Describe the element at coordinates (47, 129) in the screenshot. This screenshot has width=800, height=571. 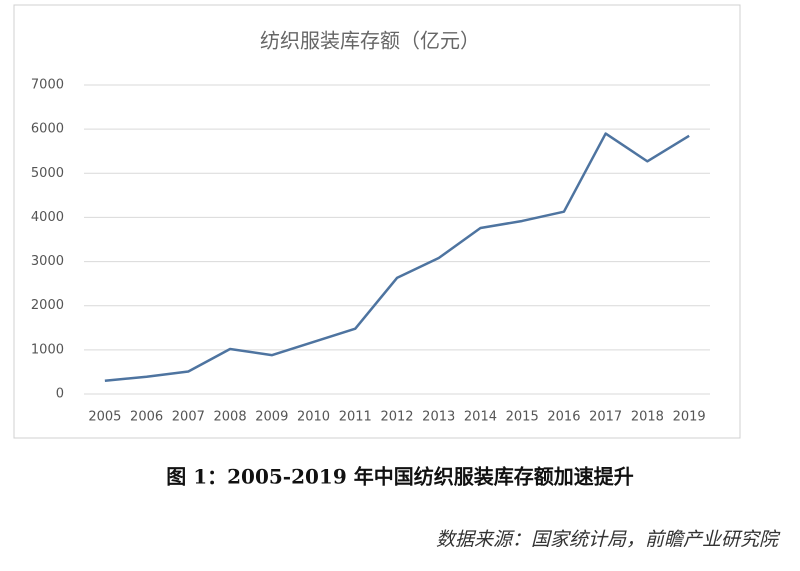
I see `y-tick-label: 6000` at that location.